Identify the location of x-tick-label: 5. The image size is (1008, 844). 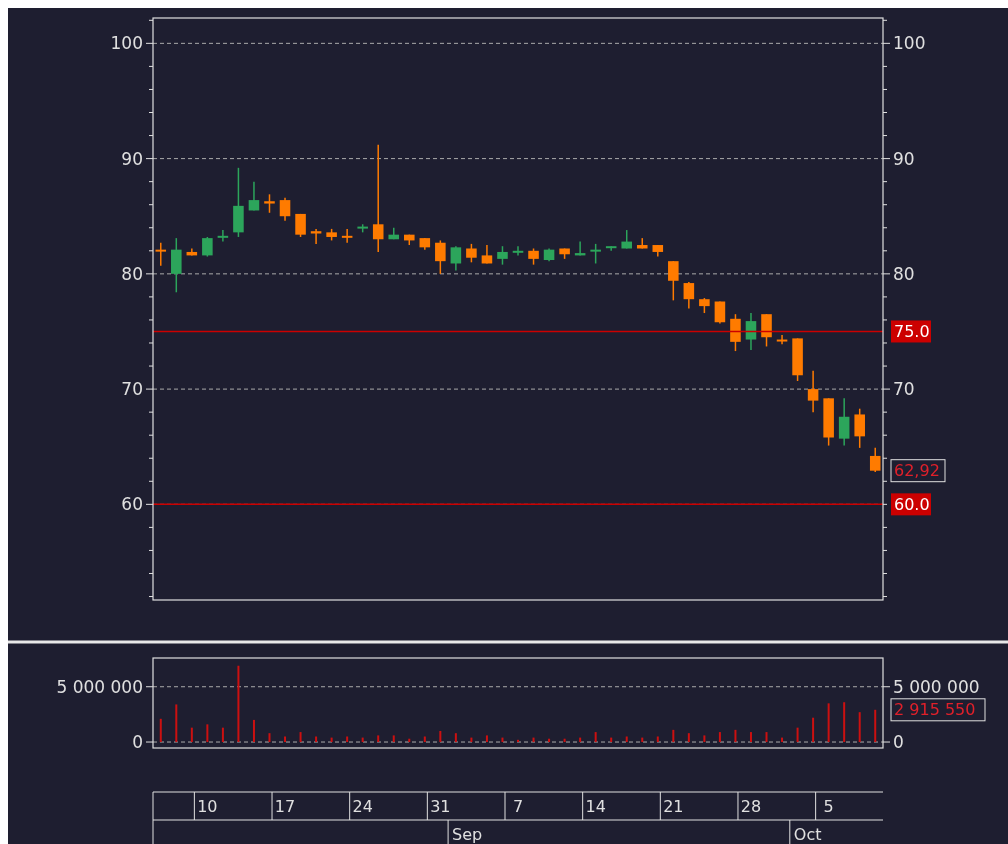
(828, 806).